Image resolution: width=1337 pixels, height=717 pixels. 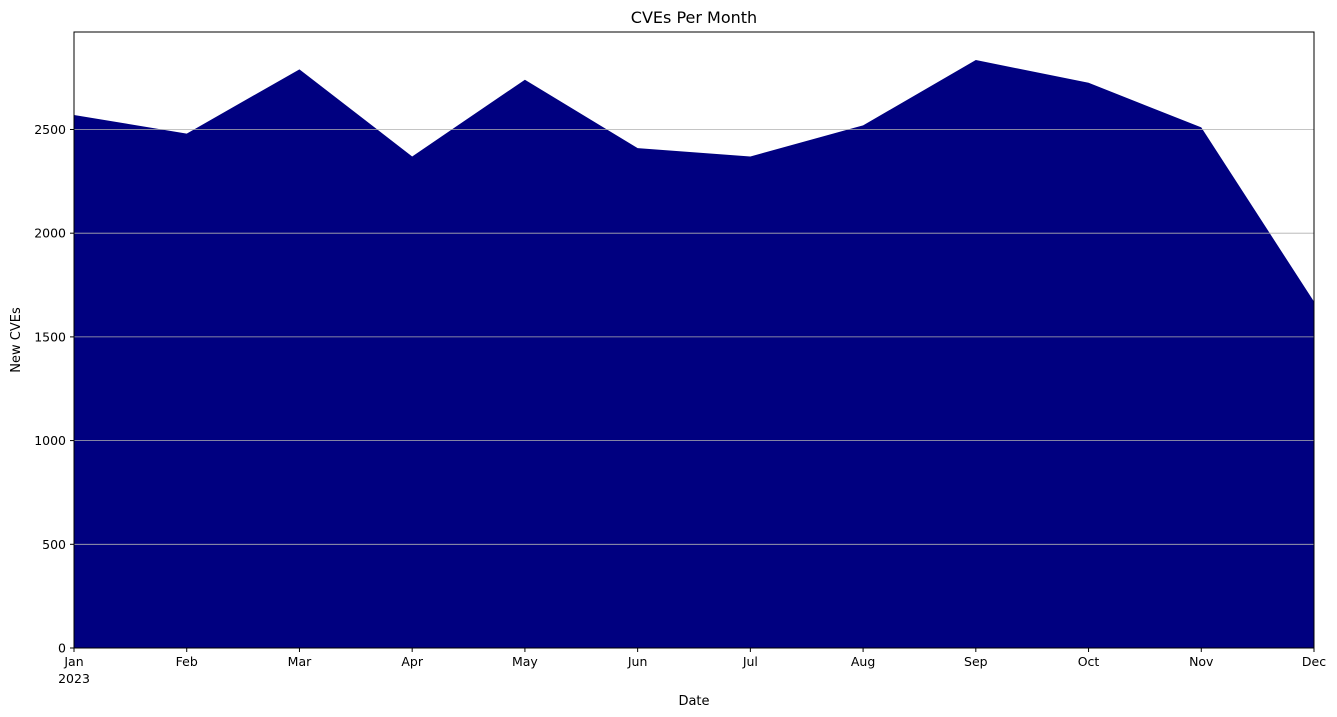 I want to click on x-tick-label: Aug, so click(x=863, y=661).